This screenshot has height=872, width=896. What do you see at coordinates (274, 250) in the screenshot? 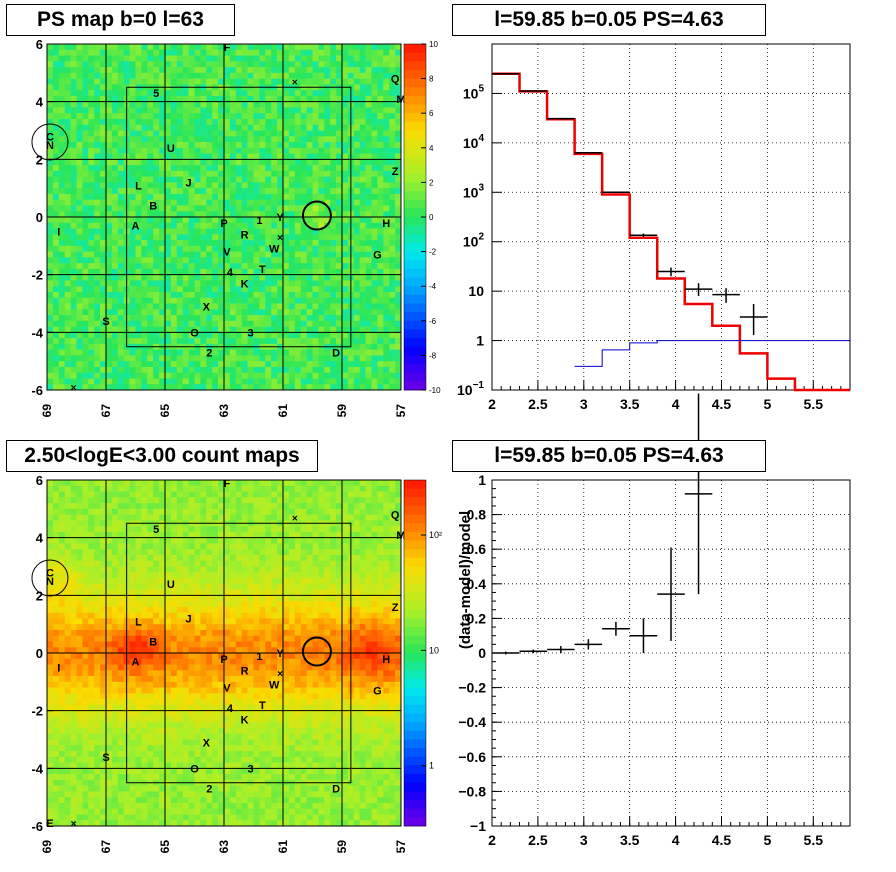
I see `source-label: W` at bounding box center [274, 250].